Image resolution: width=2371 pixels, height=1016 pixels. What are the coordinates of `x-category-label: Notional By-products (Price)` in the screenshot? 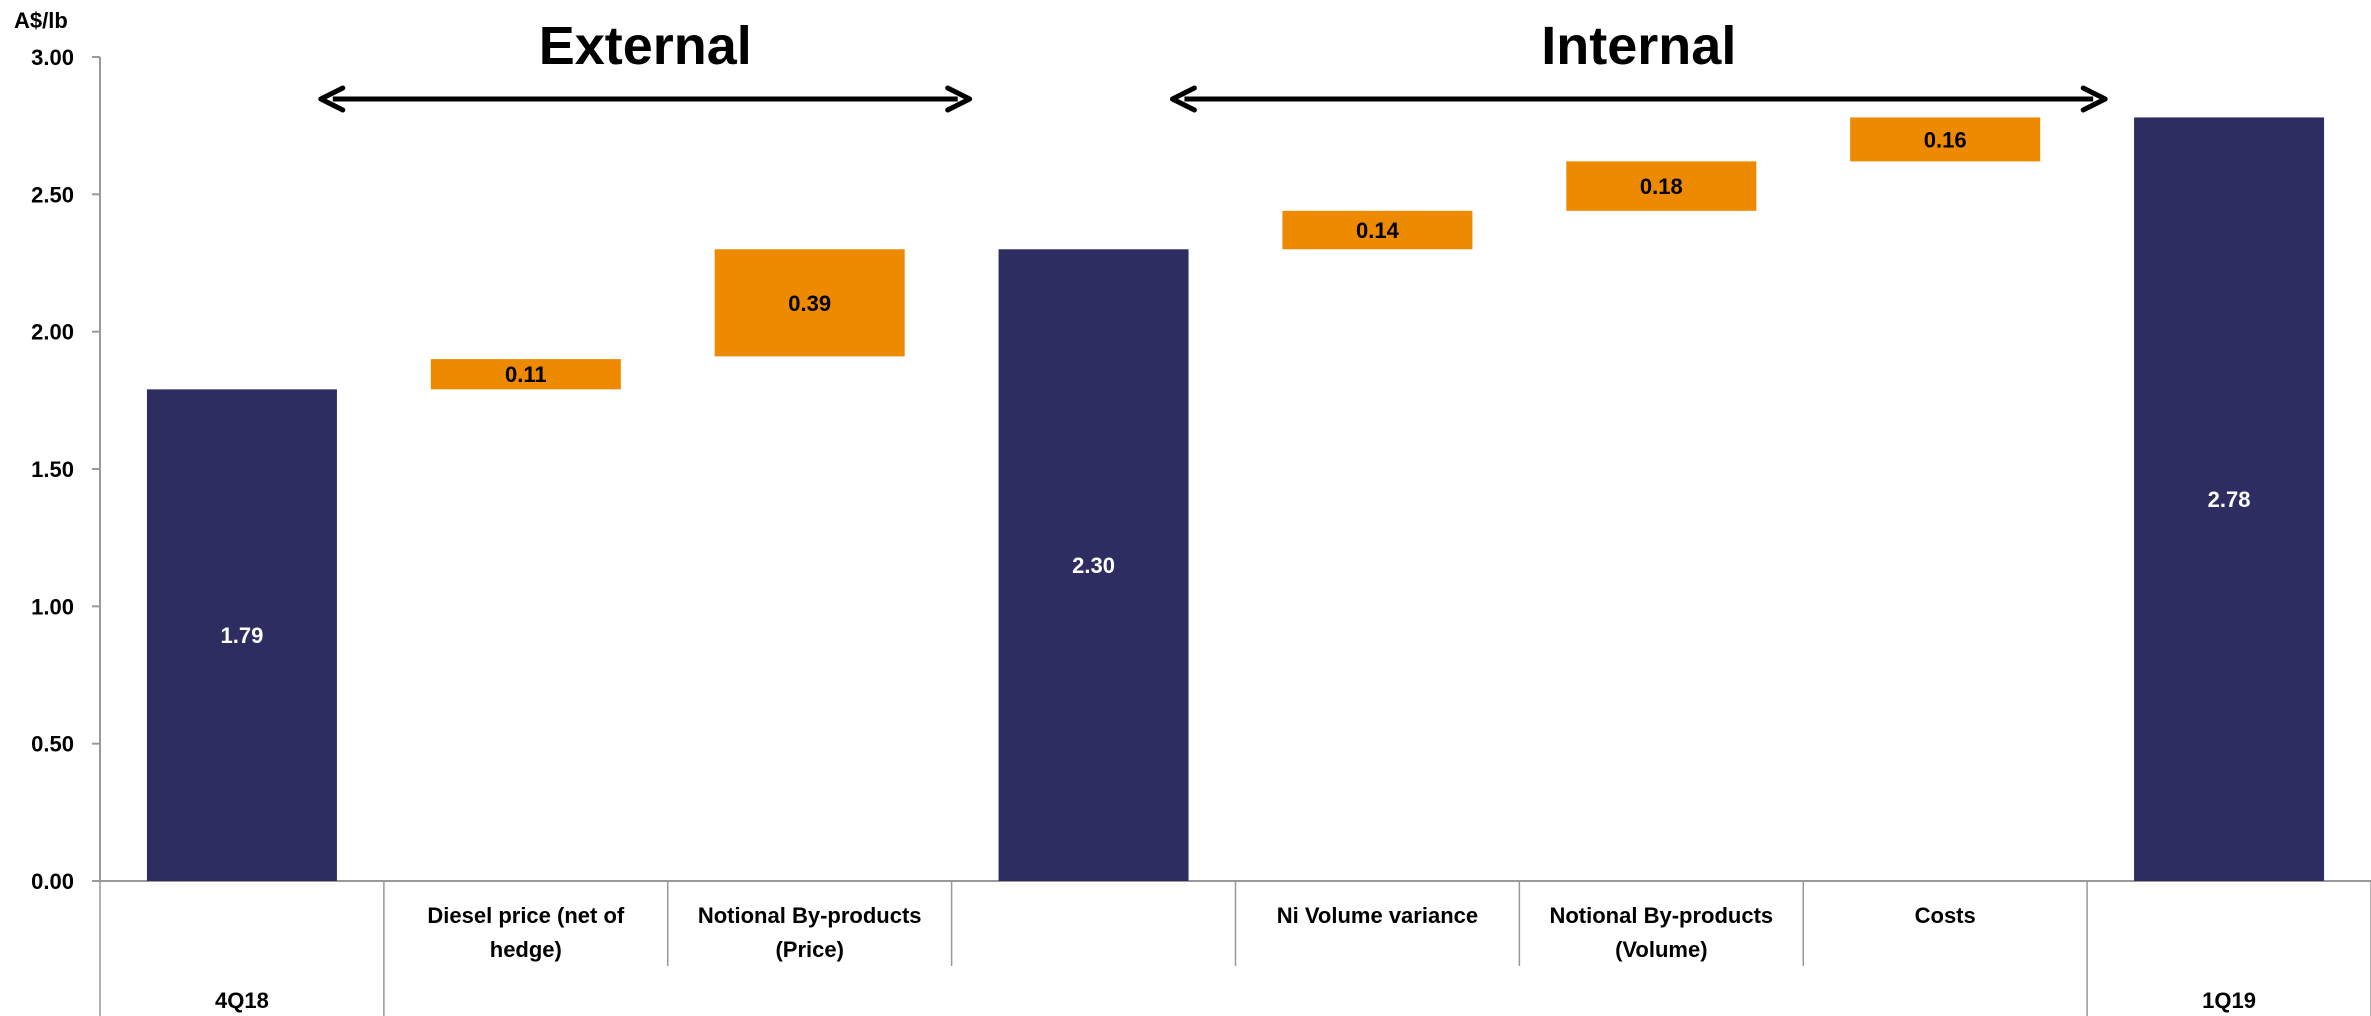 It's located at (810, 932).